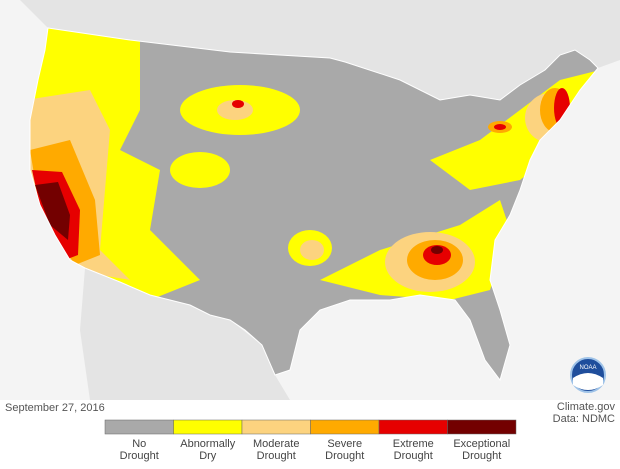 This screenshot has width=620, height=469. What do you see at coordinates (588, 375) in the screenshot?
I see `noaa-logo: NOAA` at bounding box center [588, 375].